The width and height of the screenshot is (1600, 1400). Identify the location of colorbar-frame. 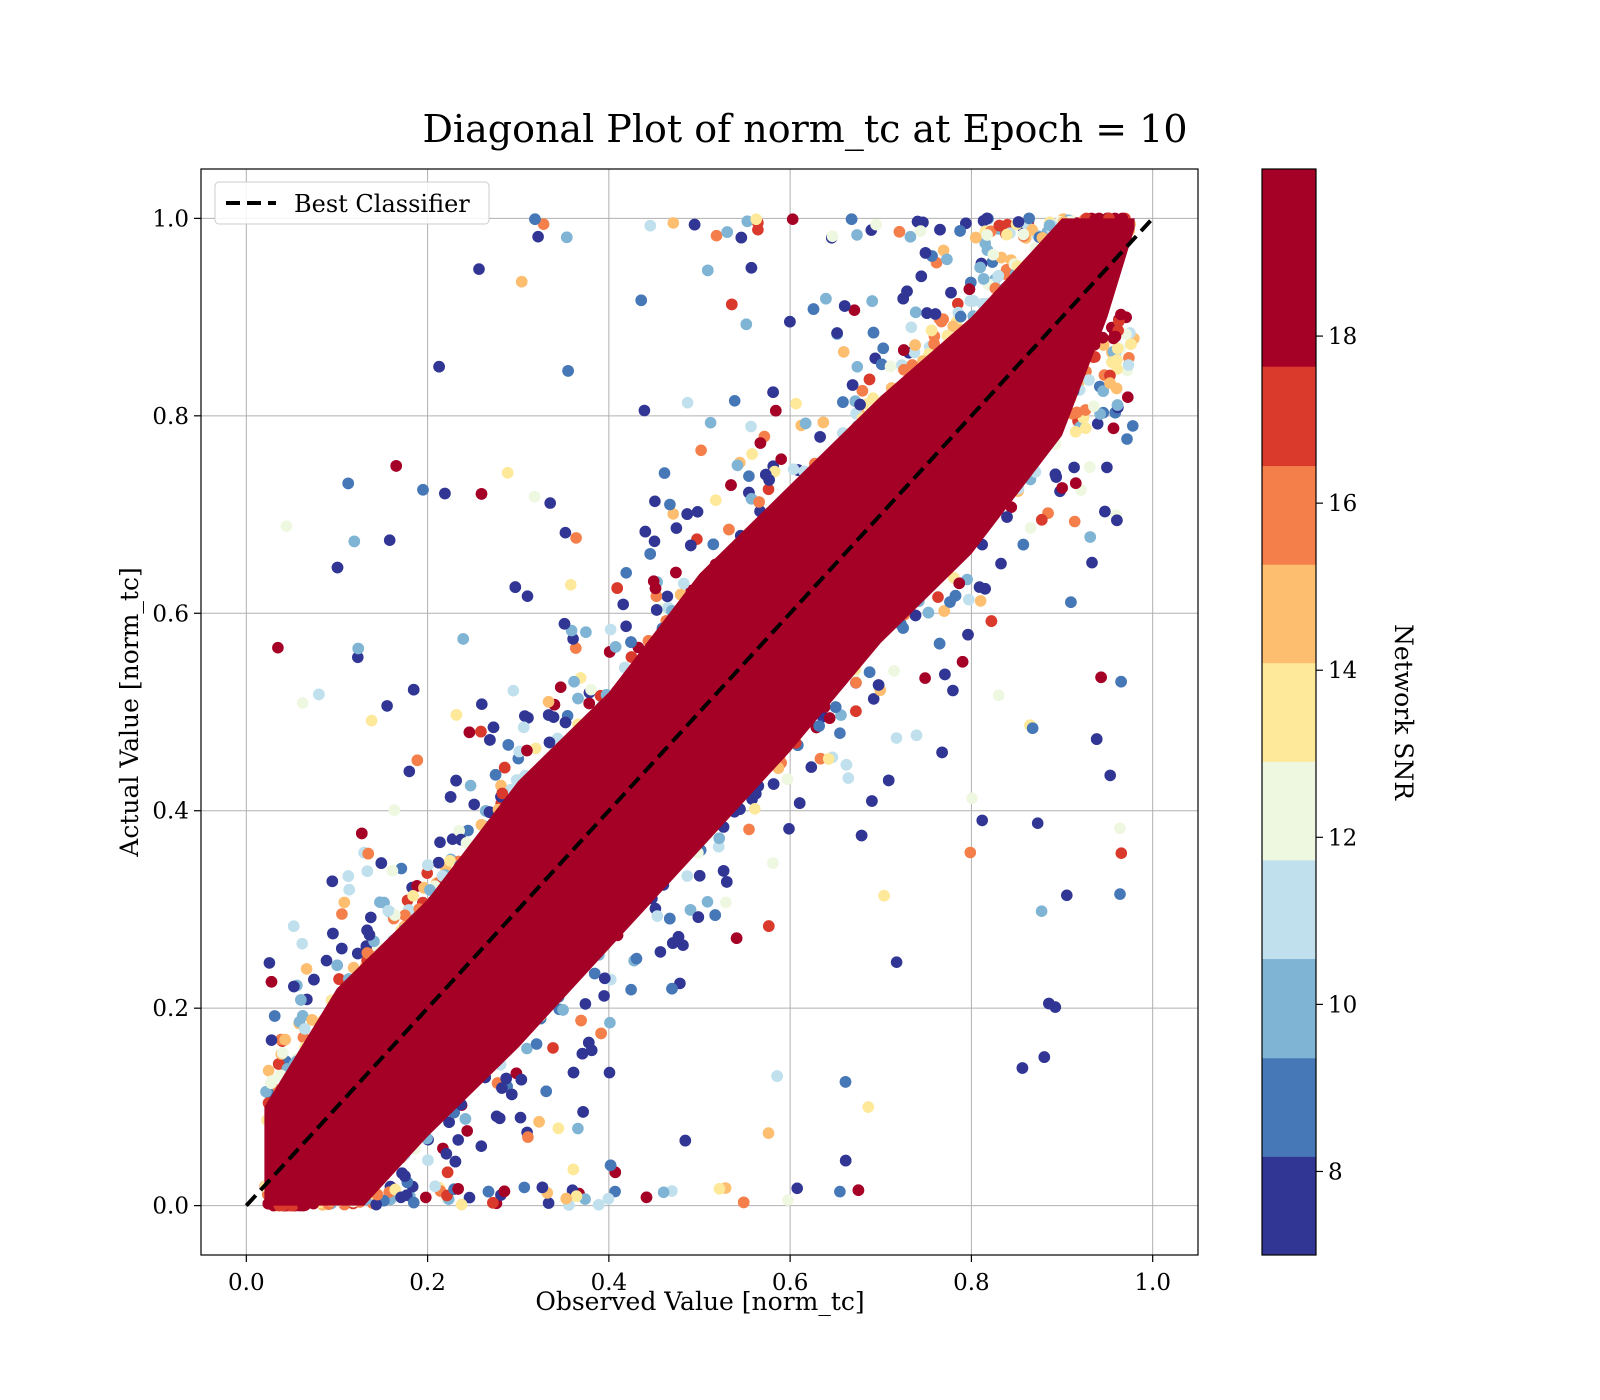
(1289, 712).